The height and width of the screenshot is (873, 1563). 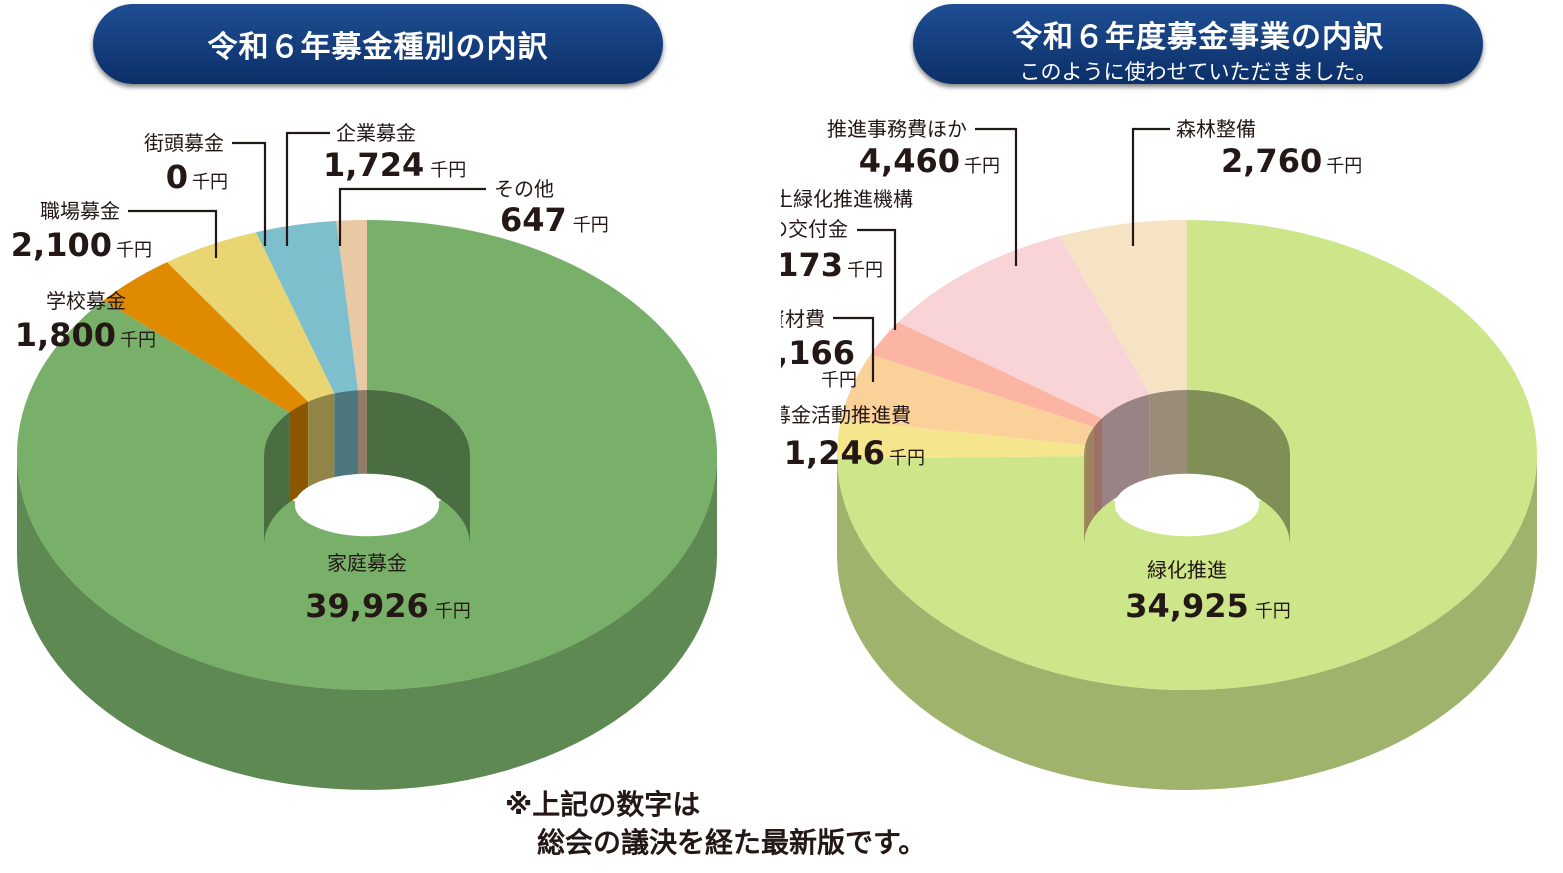 What do you see at coordinates (909, 161) in the screenshot?
I see `donation-use-label-value-4: 4,460` at bounding box center [909, 161].